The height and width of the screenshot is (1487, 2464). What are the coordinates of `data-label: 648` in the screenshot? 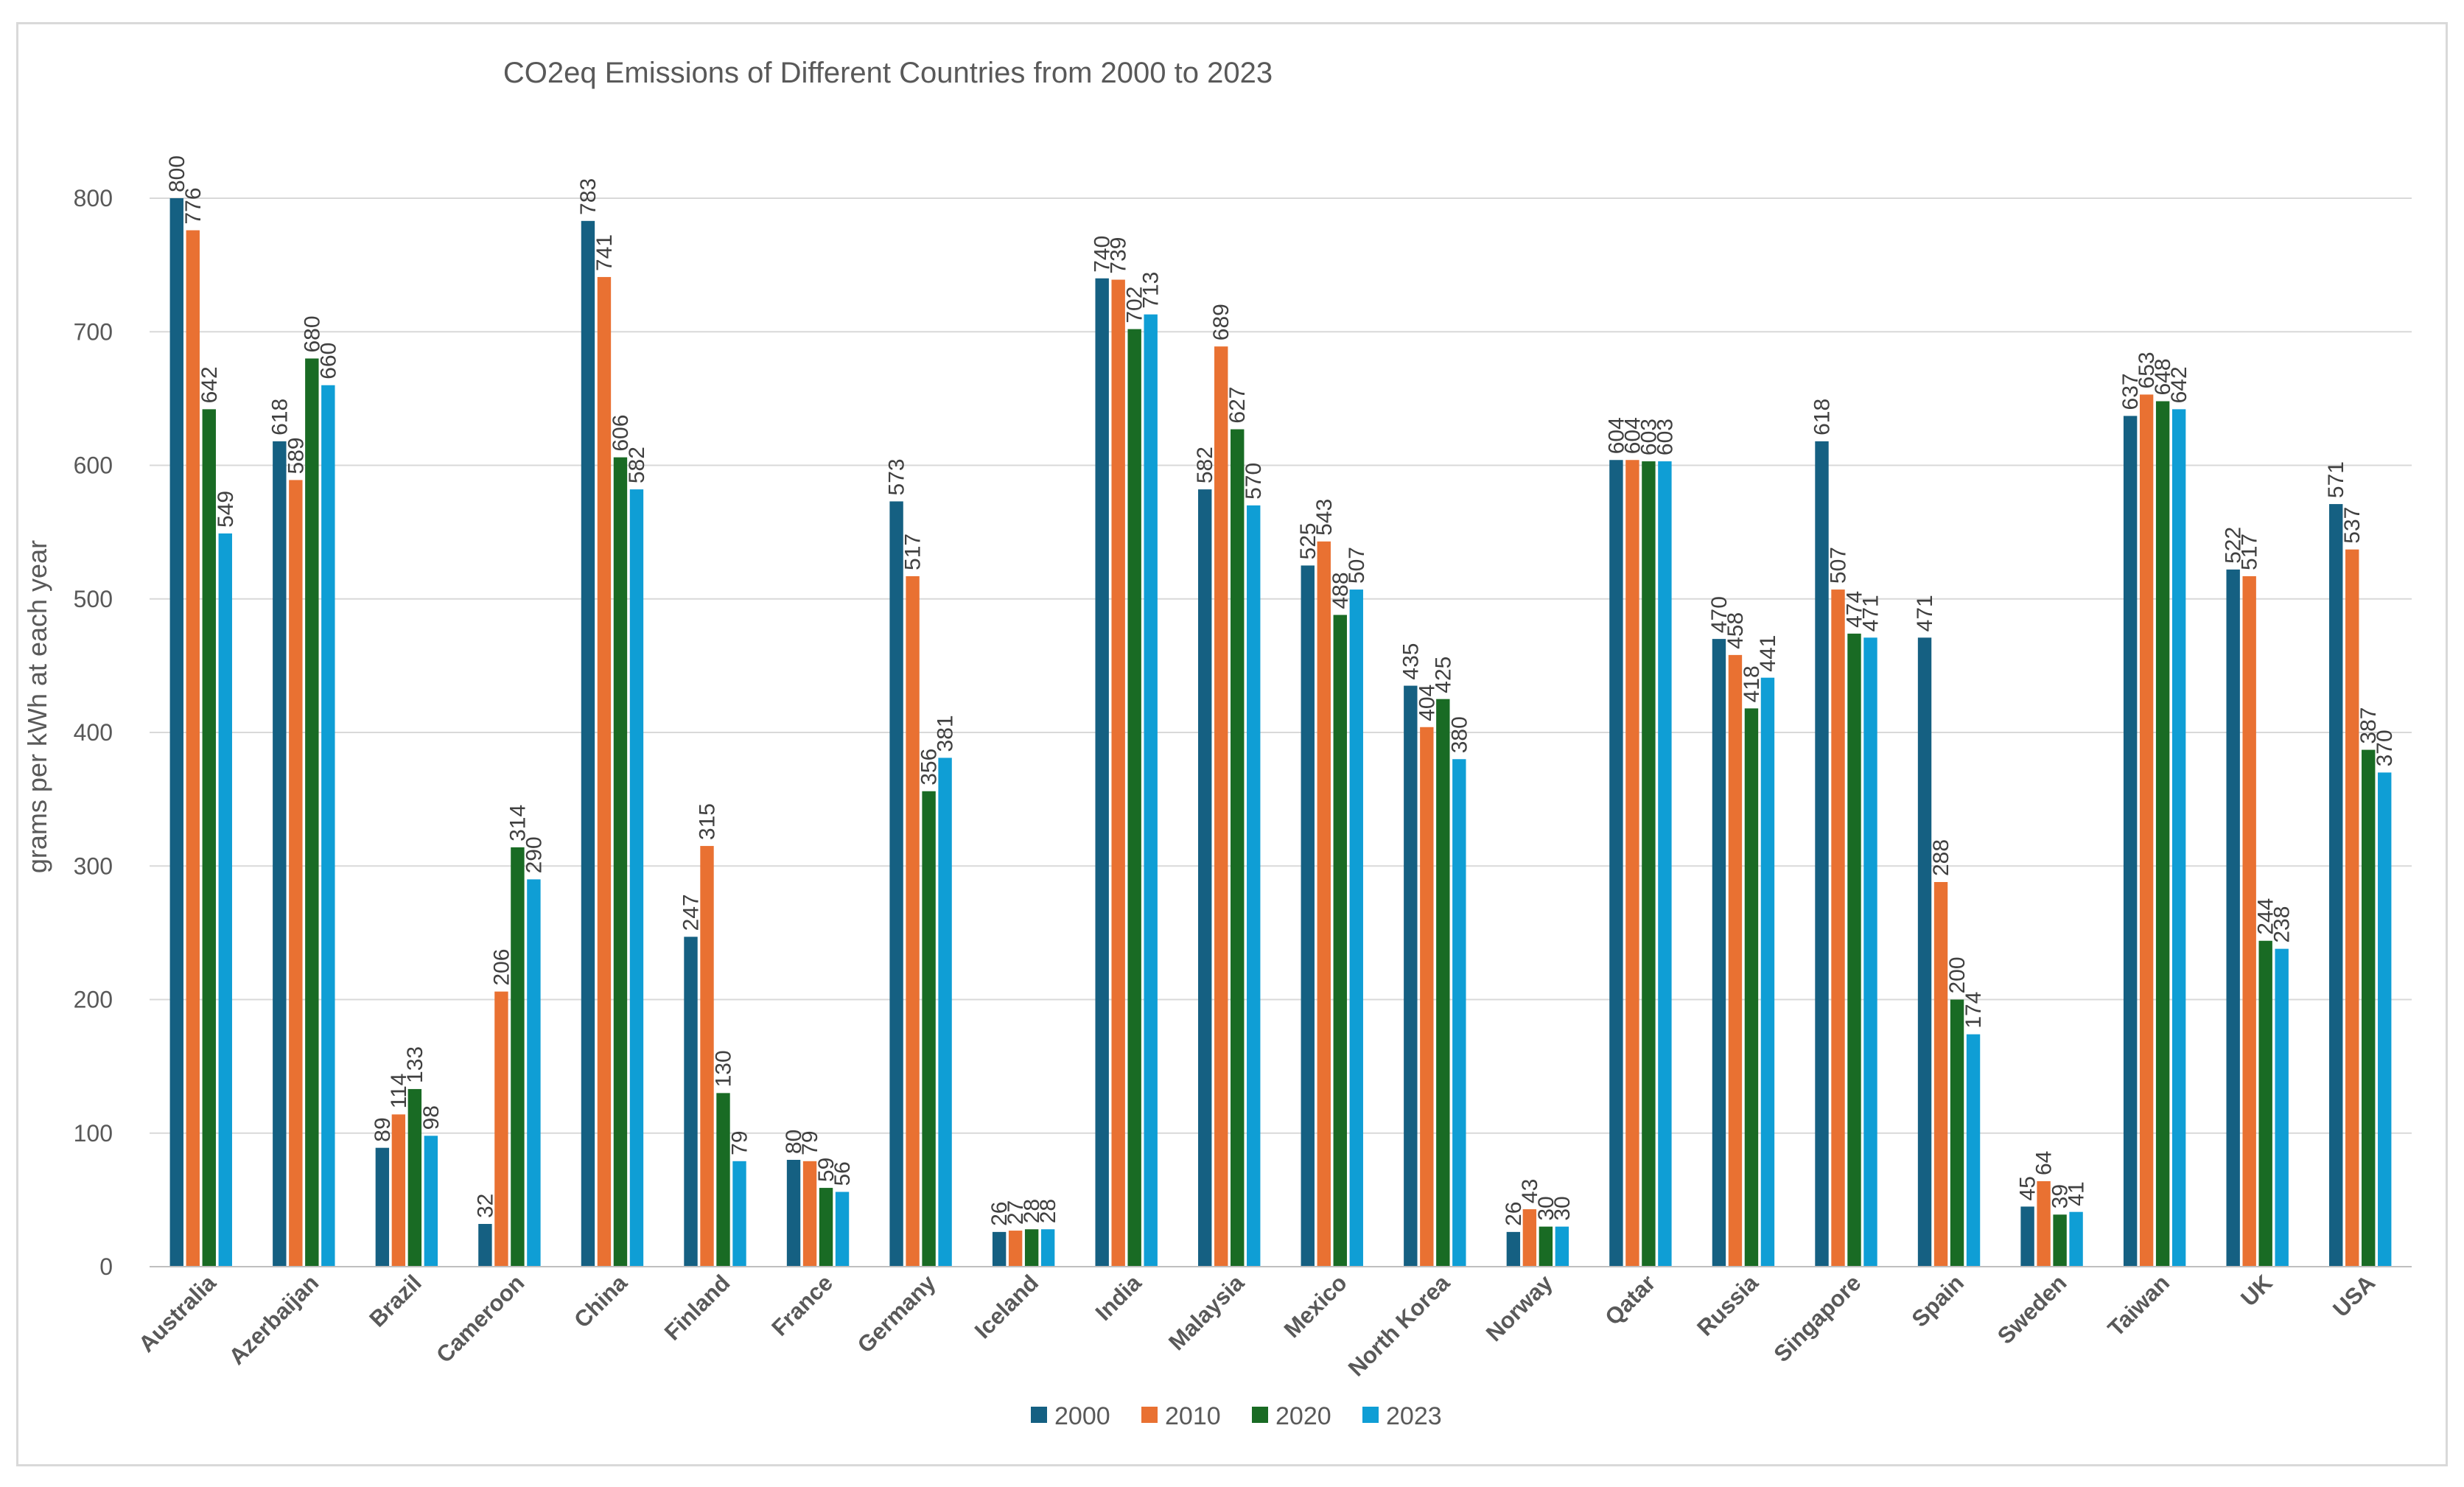 It's located at (2163, 376).